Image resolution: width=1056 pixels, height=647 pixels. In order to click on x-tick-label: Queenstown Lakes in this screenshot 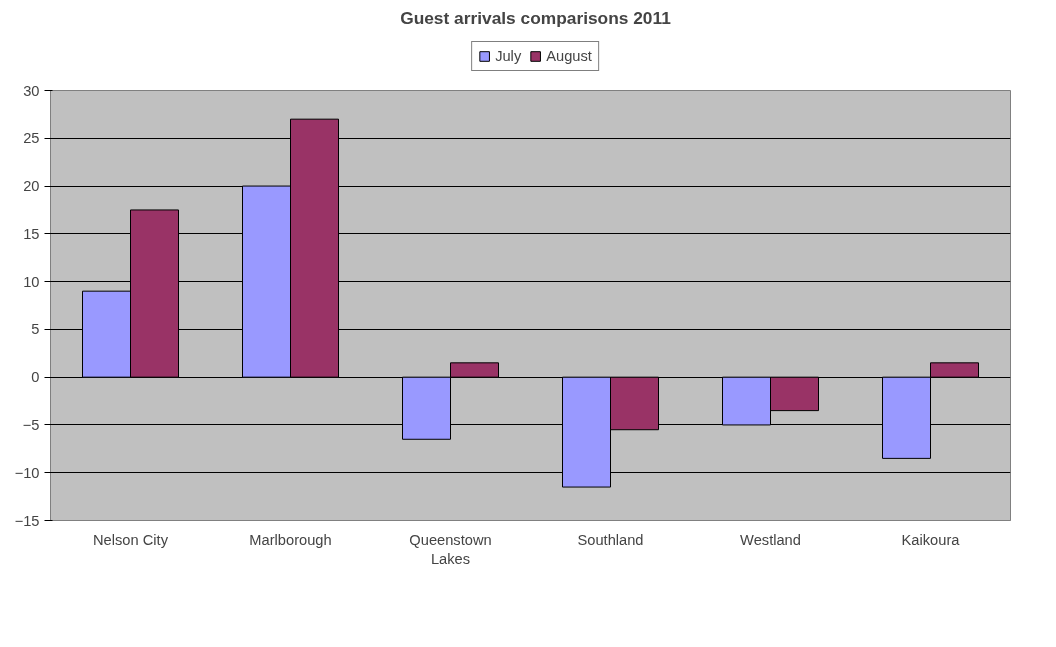, I will do `click(450, 549)`.